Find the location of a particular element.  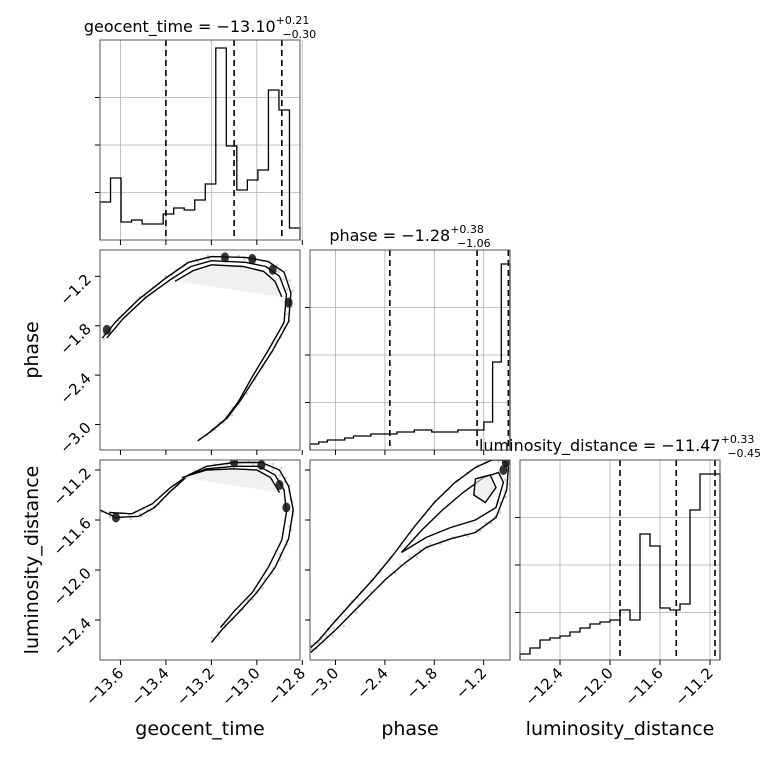

panel-geocent_time-vs-luminosity_distance is located at coordinates (197, 551).